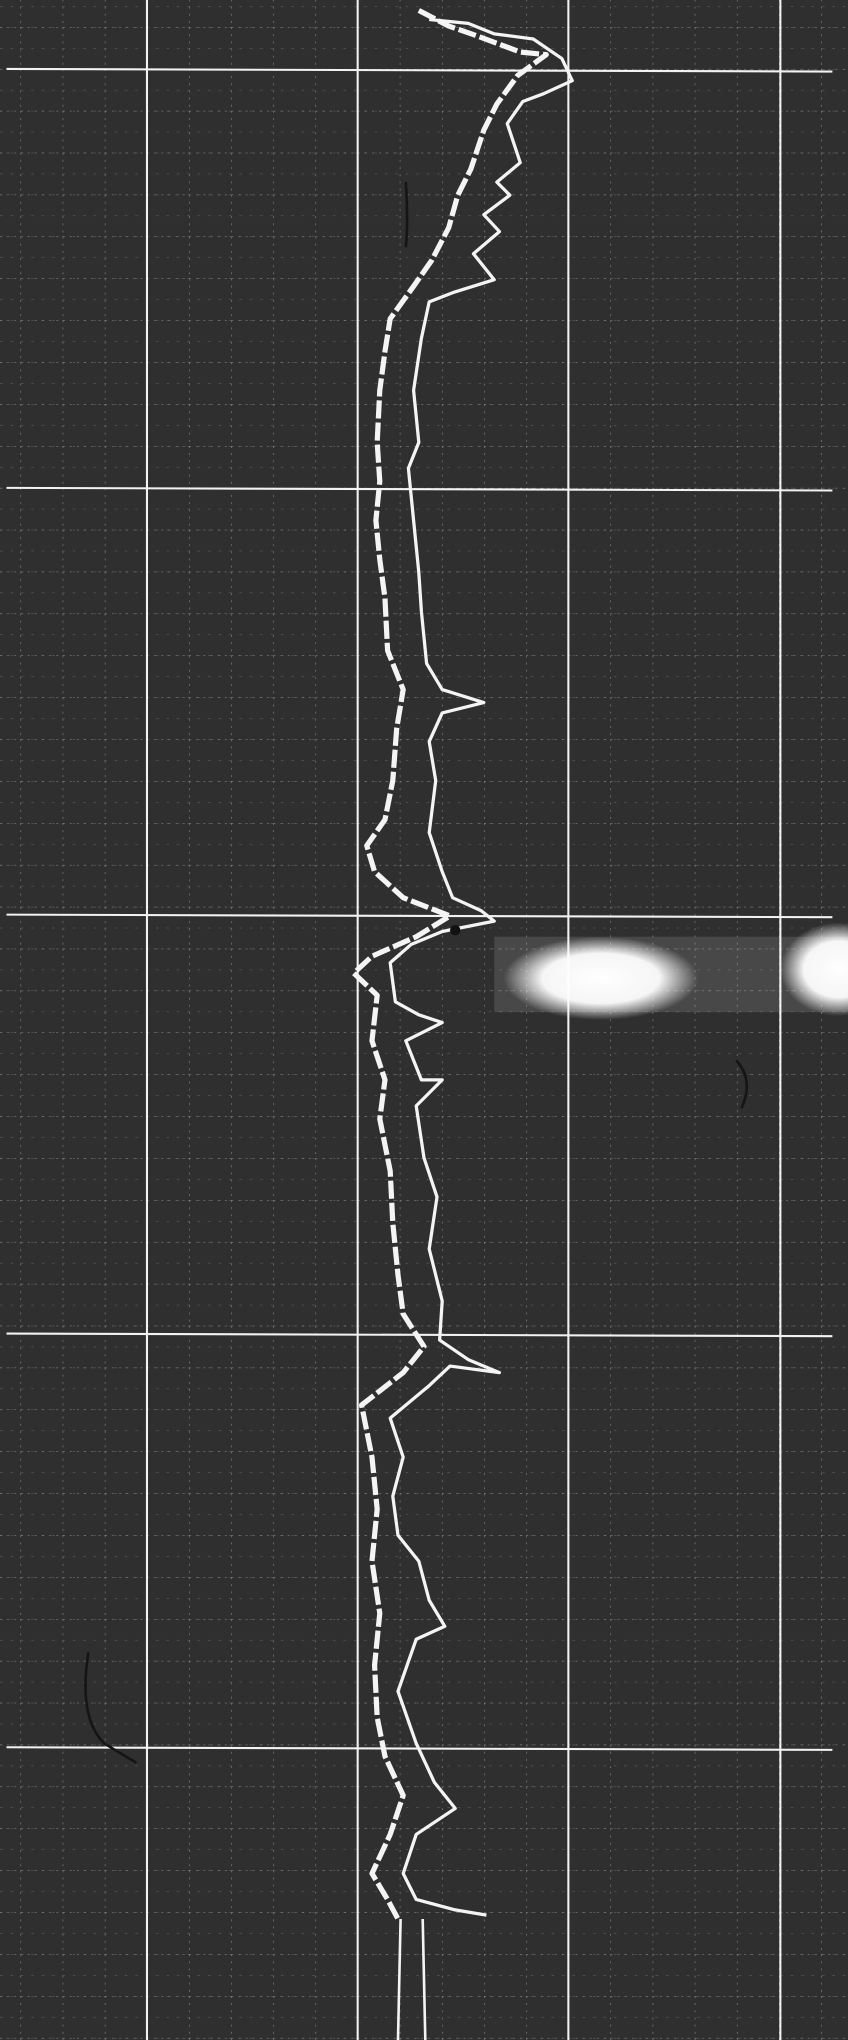 This screenshot has height=2040, width=848. What do you see at coordinates (671, 971) in the screenshot?
I see `light-flare` at bounding box center [671, 971].